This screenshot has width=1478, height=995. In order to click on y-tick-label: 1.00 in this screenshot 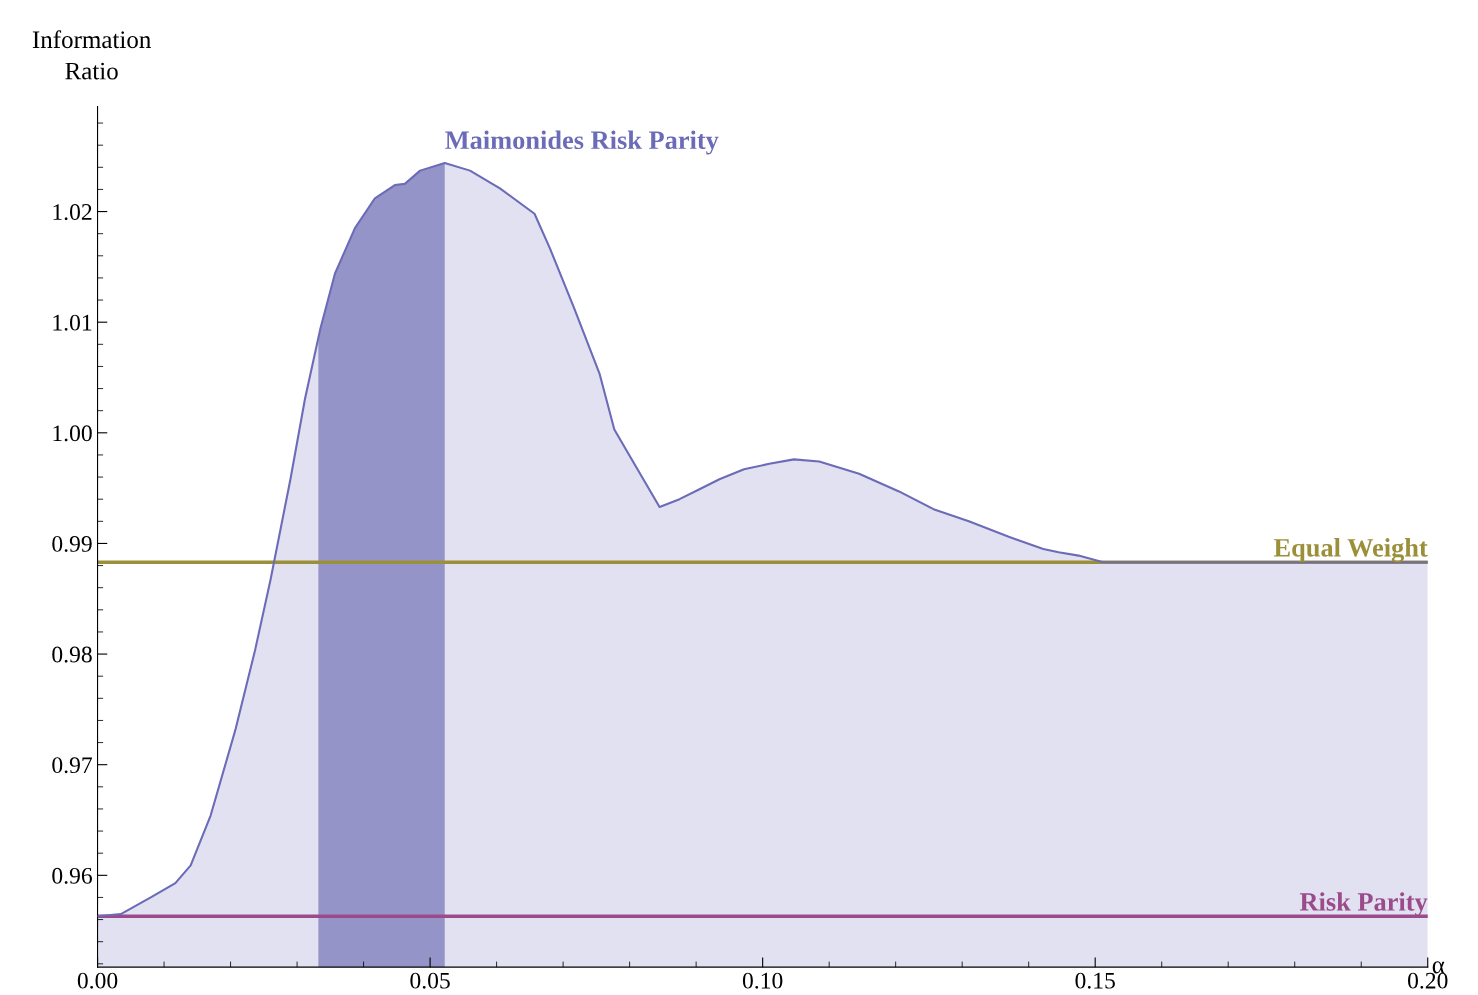, I will do `click(72, 433)`.